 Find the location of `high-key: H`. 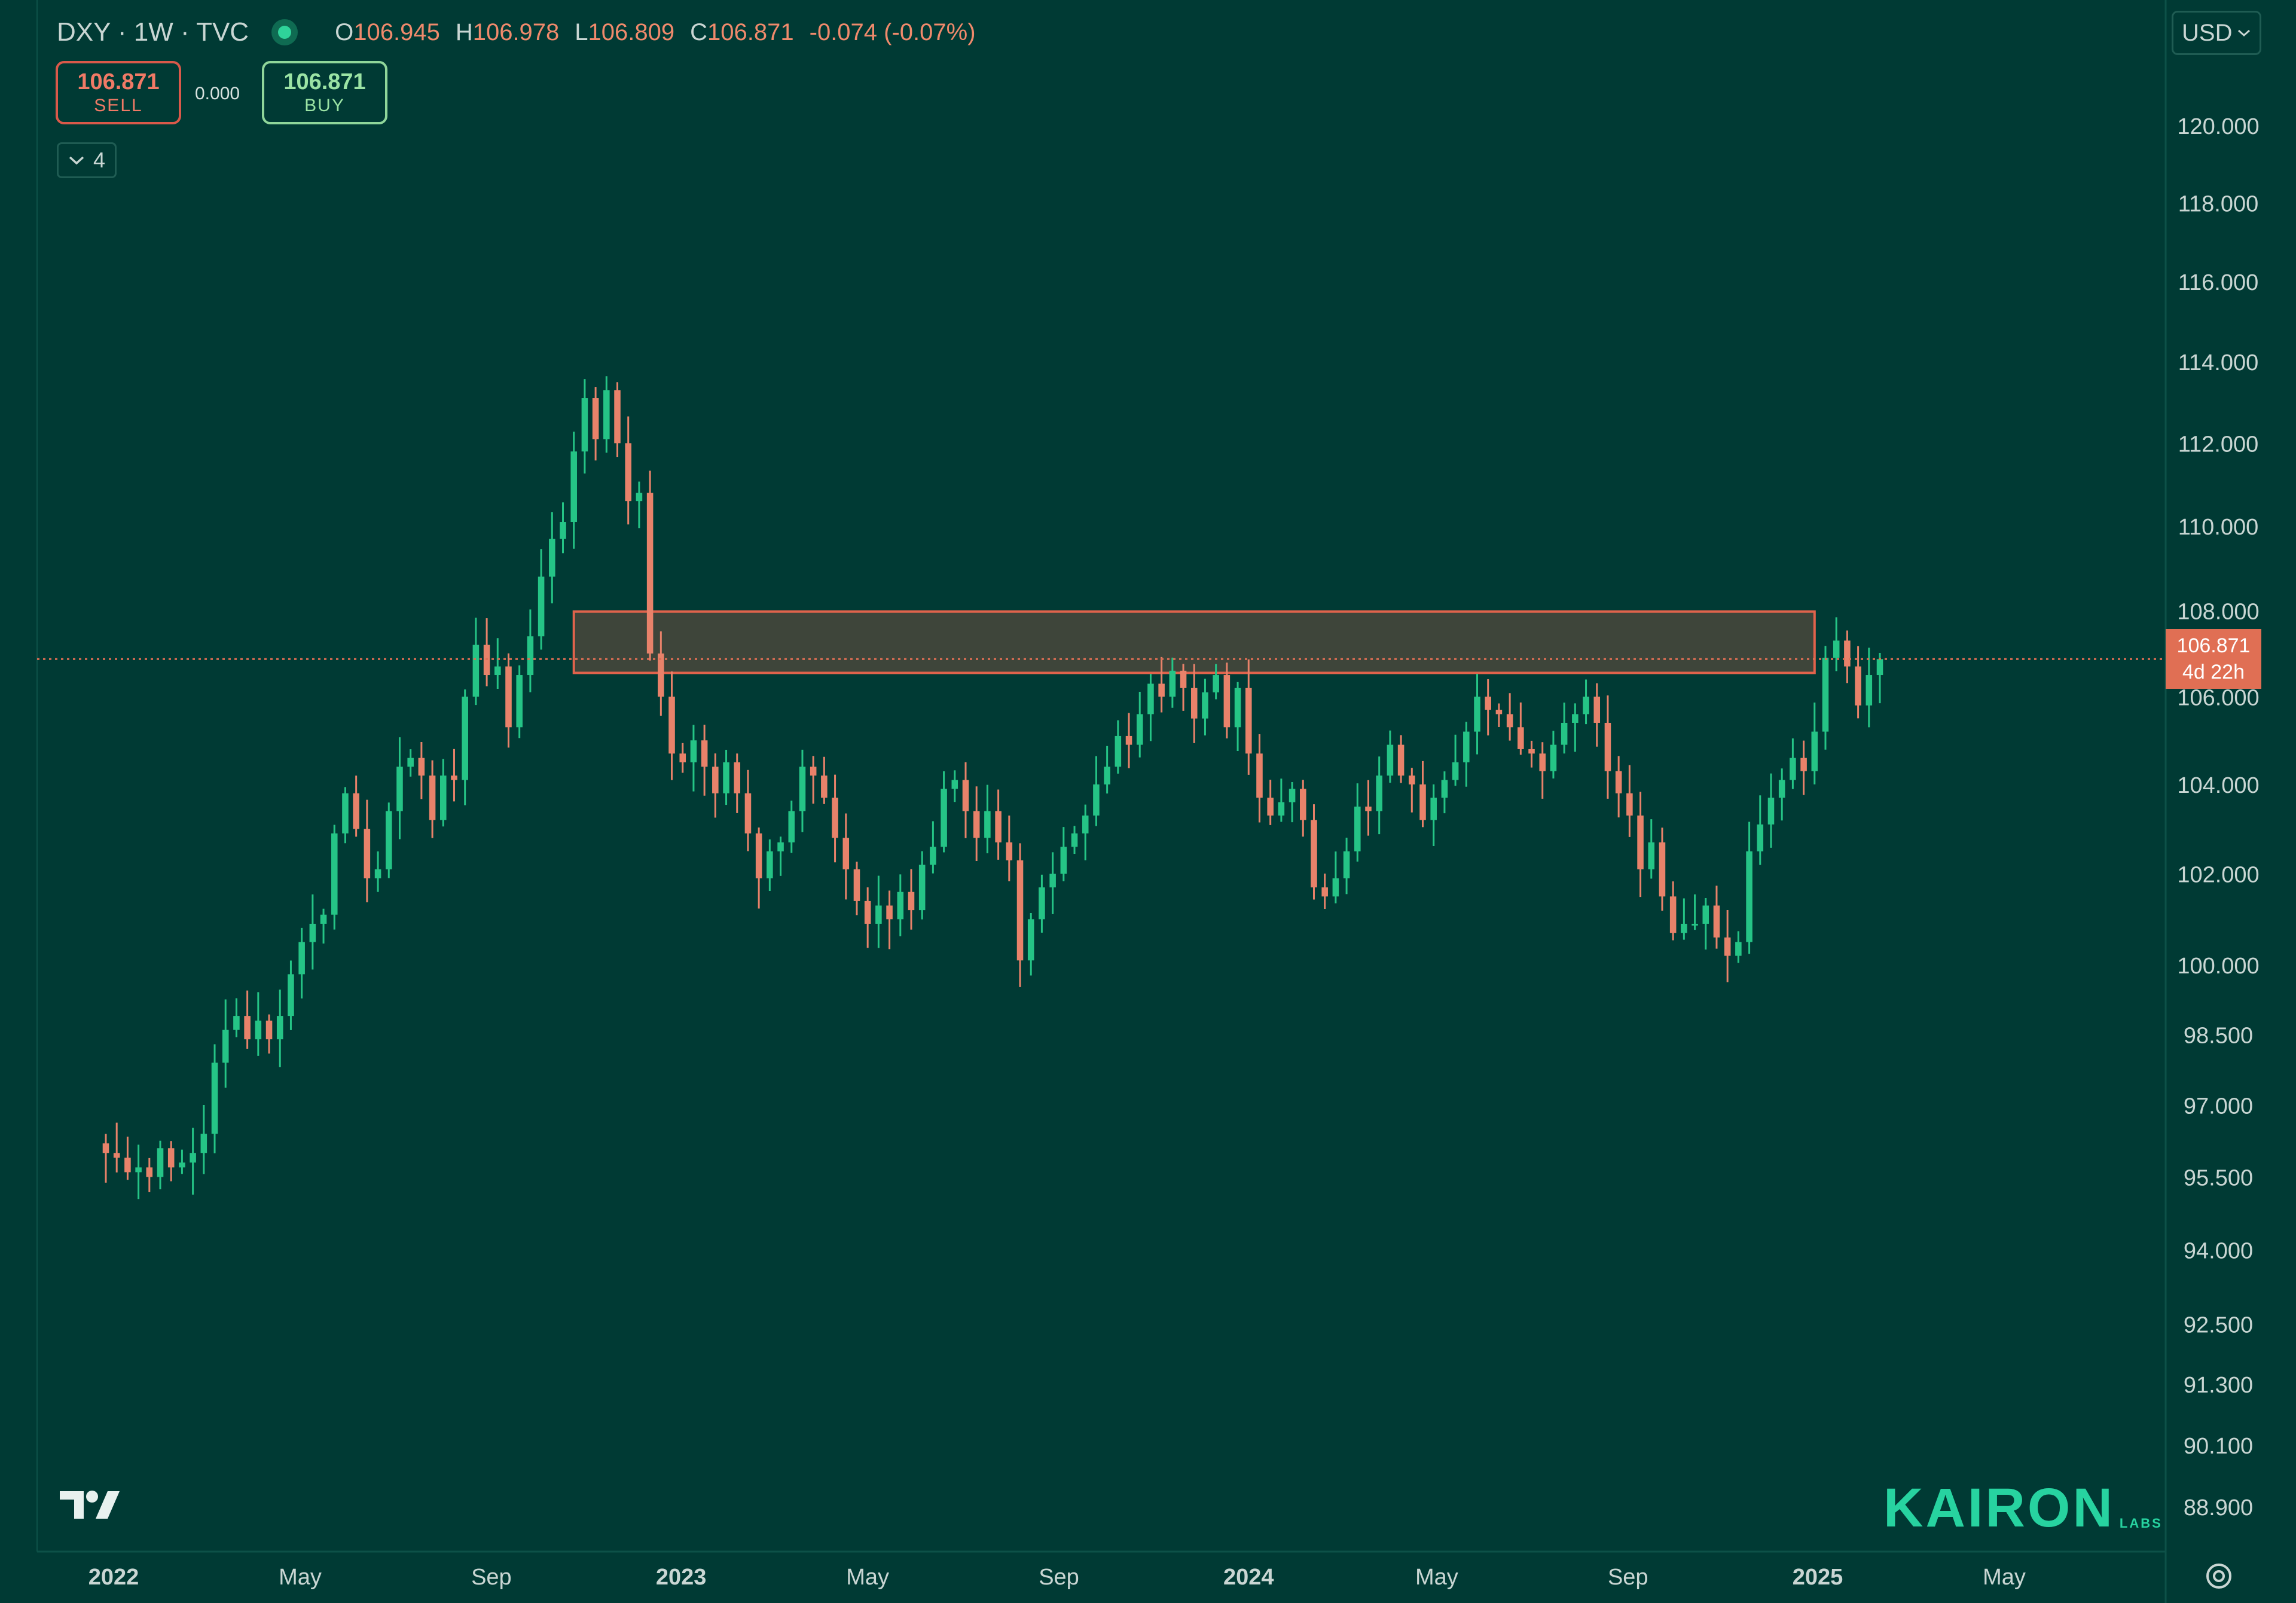

high-key: H is located at coordinates (464, 32).